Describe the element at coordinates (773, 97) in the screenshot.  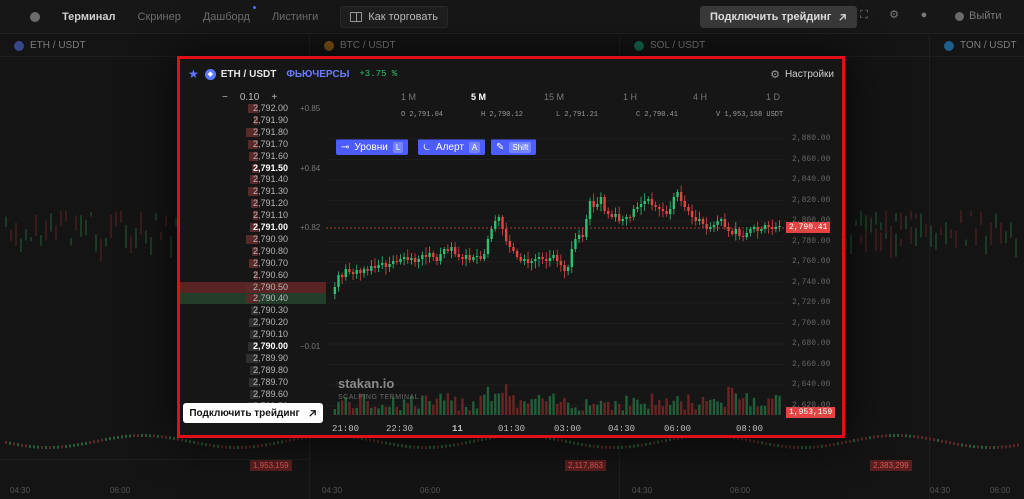
I see `timeframe-1d: 1 D` at that location.